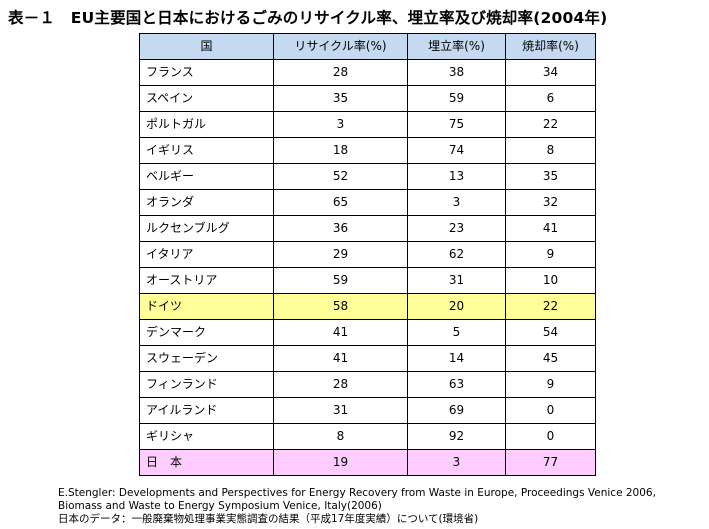  What do you see at coordinates (340, 410) in the screenshot?
I see `recycling-rate-cell: 31` at bounding box center [340, 410].